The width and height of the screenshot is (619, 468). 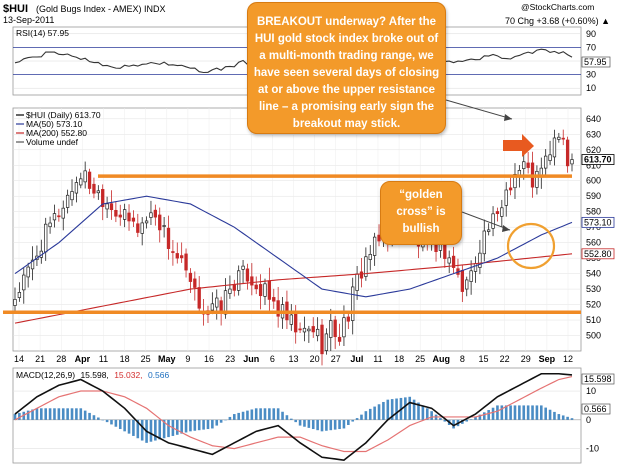 I want to click on date-tick-label: Aug, so click(x=442, y=359).